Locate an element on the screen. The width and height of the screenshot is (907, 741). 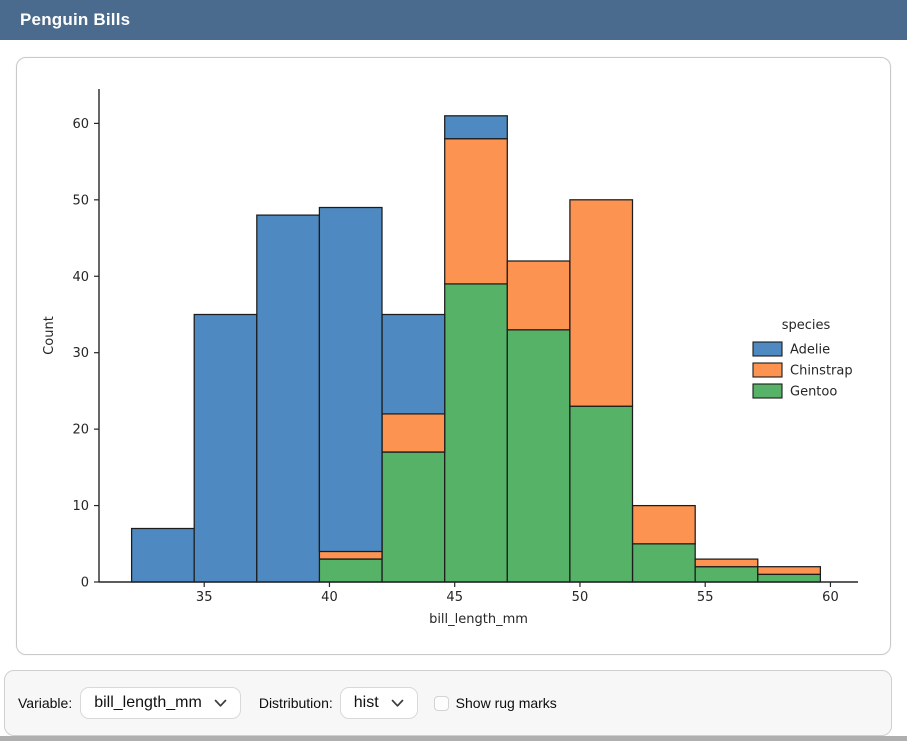
legend-swatch-gentoo is located at coordinates (767, 391).